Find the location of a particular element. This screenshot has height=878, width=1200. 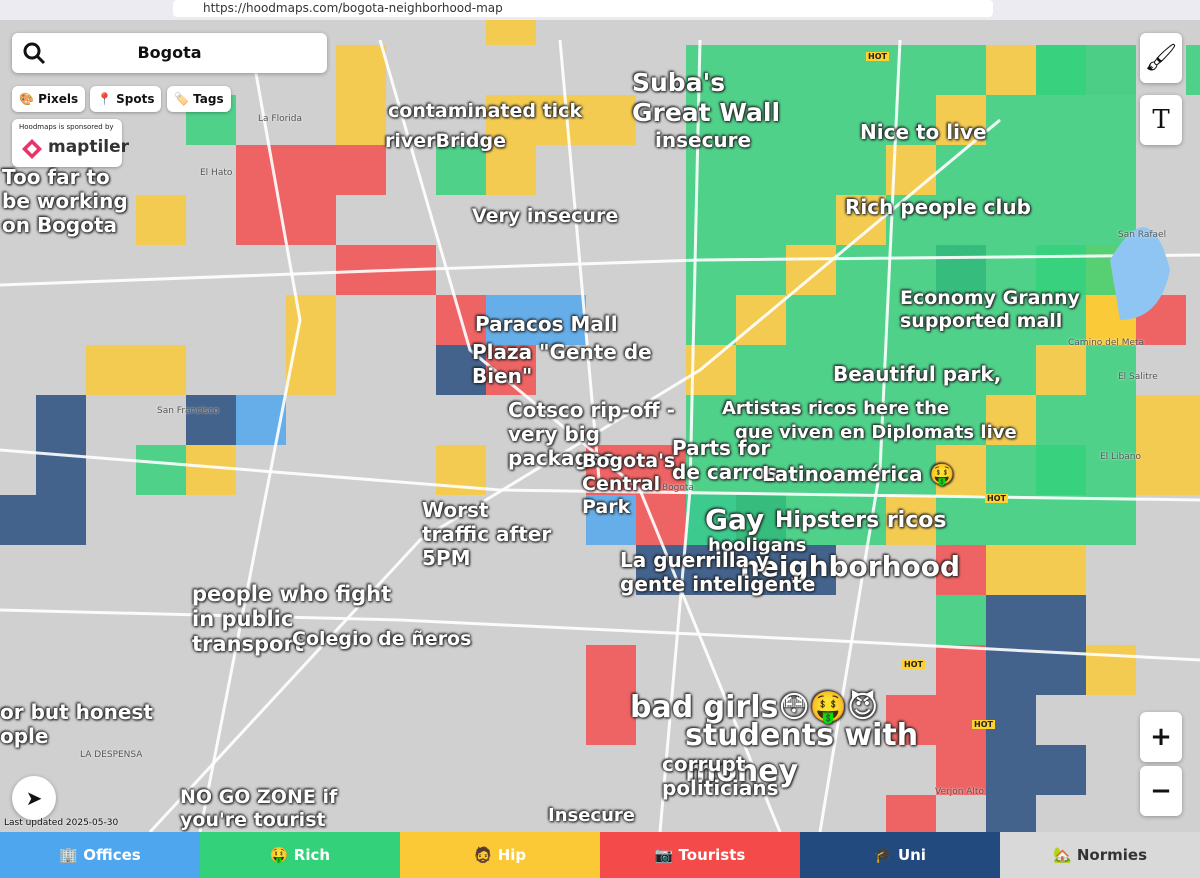

map-tag: Suba's Great Wall is located at coordinates (706, 97).